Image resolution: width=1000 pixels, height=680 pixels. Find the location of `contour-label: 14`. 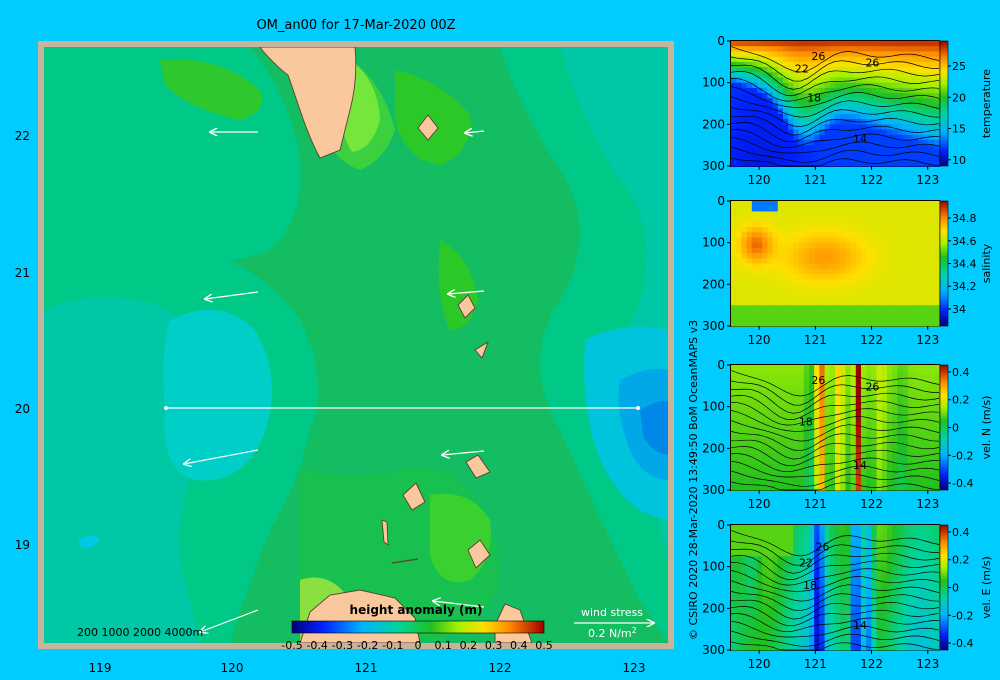

contour-label: 14 is located at coordinates (860, 139).